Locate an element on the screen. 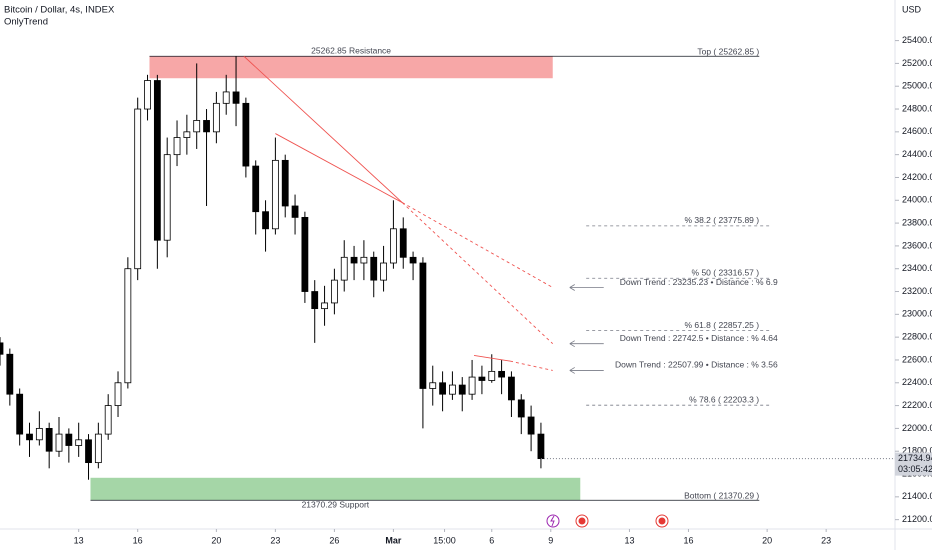 Image resolution: width=932 pixels, height=550 pixels. chart-subtitle: OnlyTrend is located at coordinates (26, 22).